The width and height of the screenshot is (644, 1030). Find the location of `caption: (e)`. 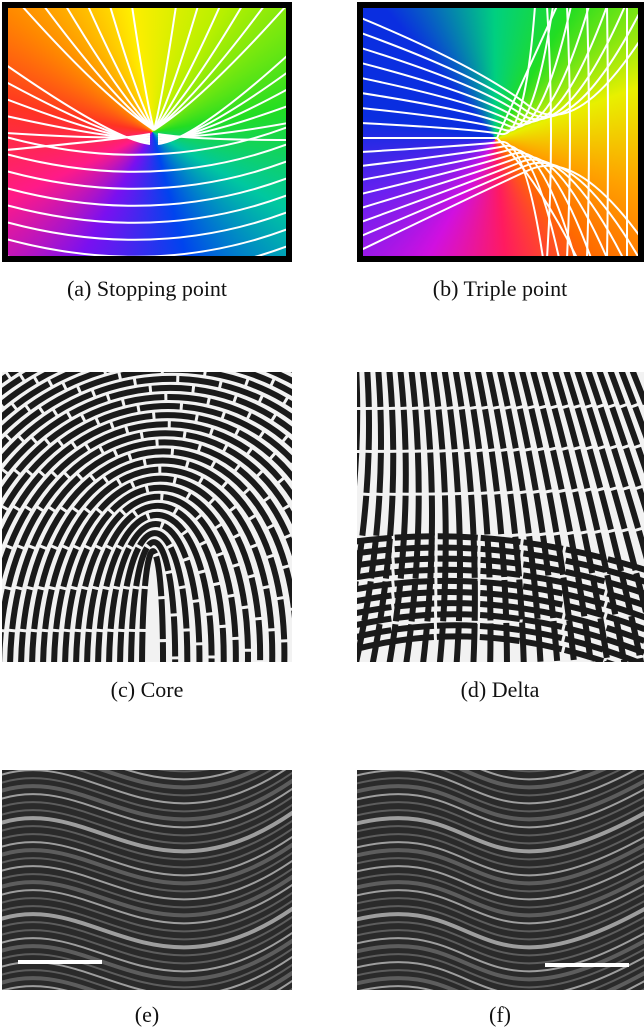

caption: (e) is located at coordinates (147, 1014).